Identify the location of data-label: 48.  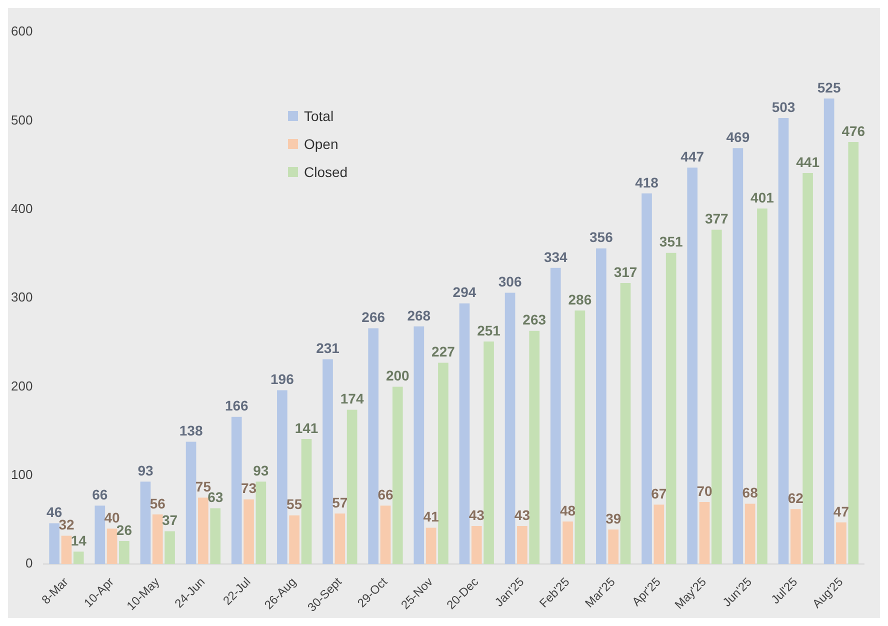
(568, 510).